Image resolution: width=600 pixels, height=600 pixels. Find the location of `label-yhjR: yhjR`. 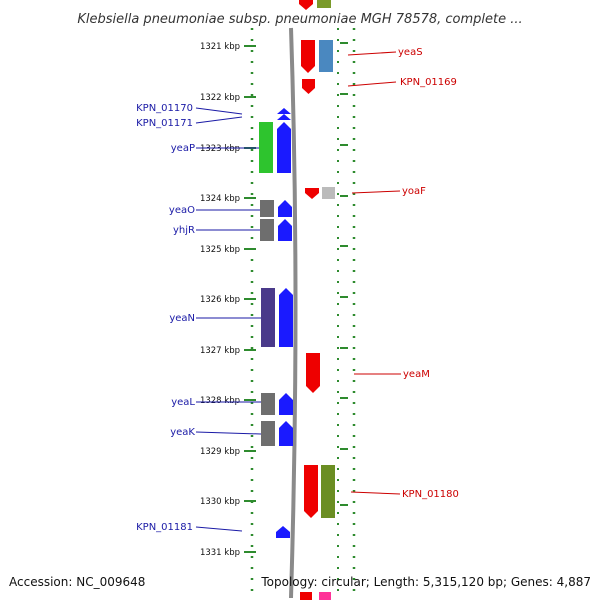

label-yhjR: yhjR is located at coordinates (184, 230).